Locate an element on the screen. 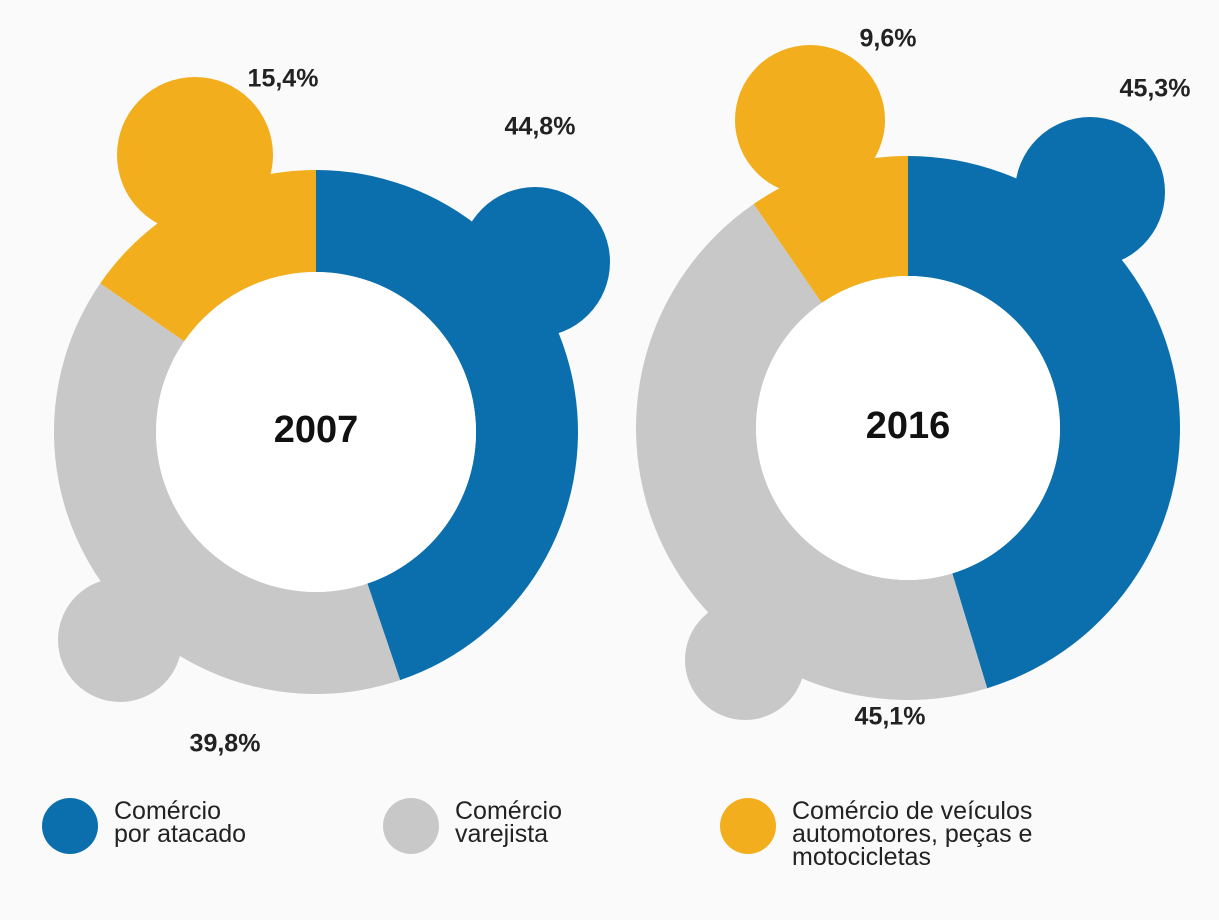 Image resolution: width=1219 pixels, height=920 pixels. value-label: 39,8% is located at coordinates (225, 744).